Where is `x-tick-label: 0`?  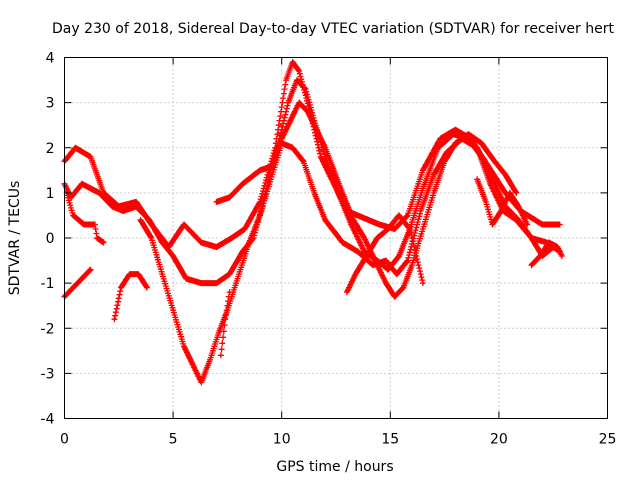
x-tick-label: 0 is located at coordinates (64, 440).